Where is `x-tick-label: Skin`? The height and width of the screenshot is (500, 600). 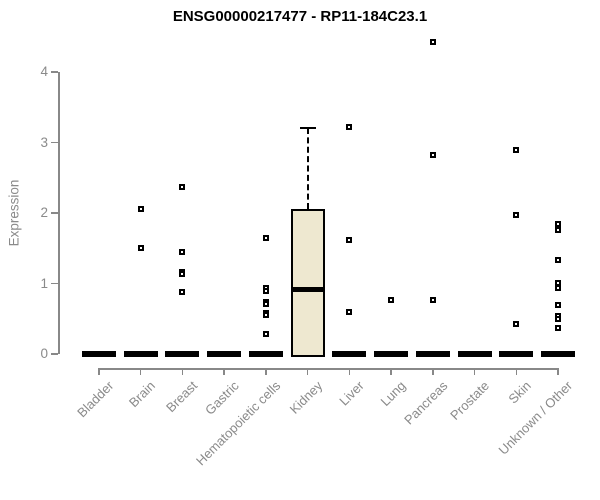 x-tick-label: Skin is located at coordinates (519, 392).